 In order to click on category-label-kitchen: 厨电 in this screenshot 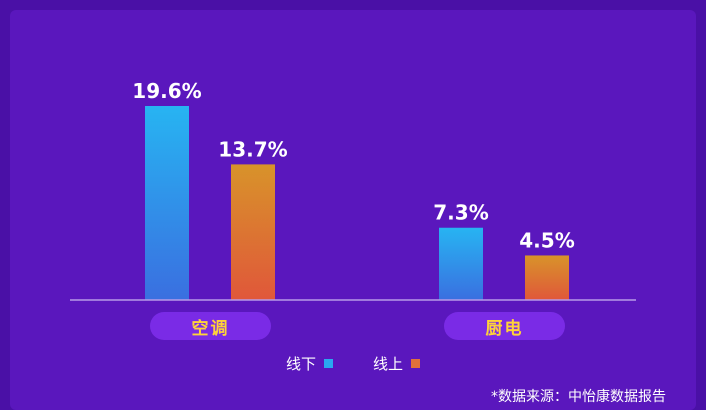, I will do `click(504, 326)`.